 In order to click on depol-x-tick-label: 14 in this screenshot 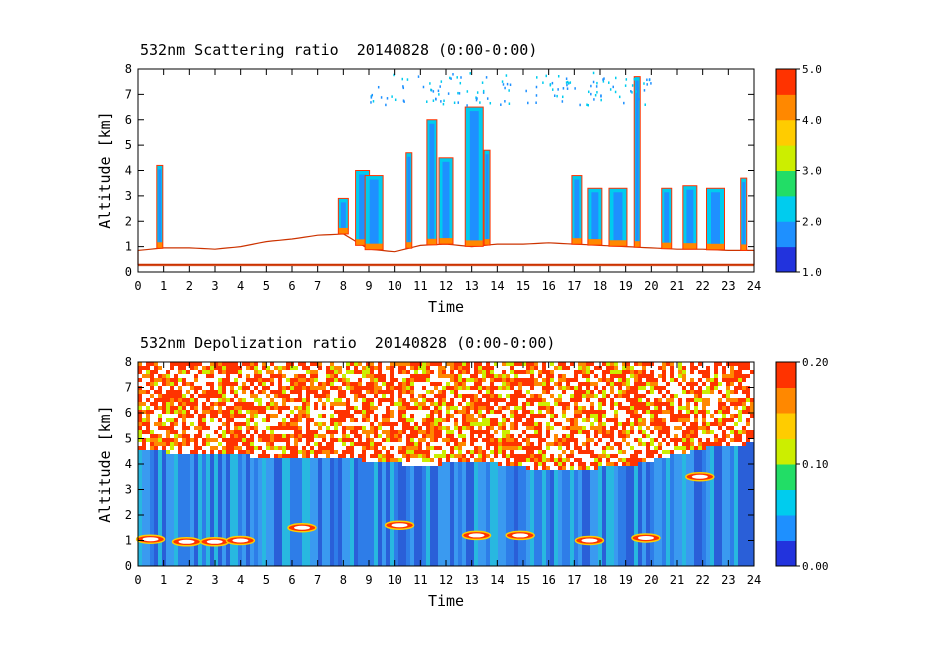, I will do `click(497, 580)`.